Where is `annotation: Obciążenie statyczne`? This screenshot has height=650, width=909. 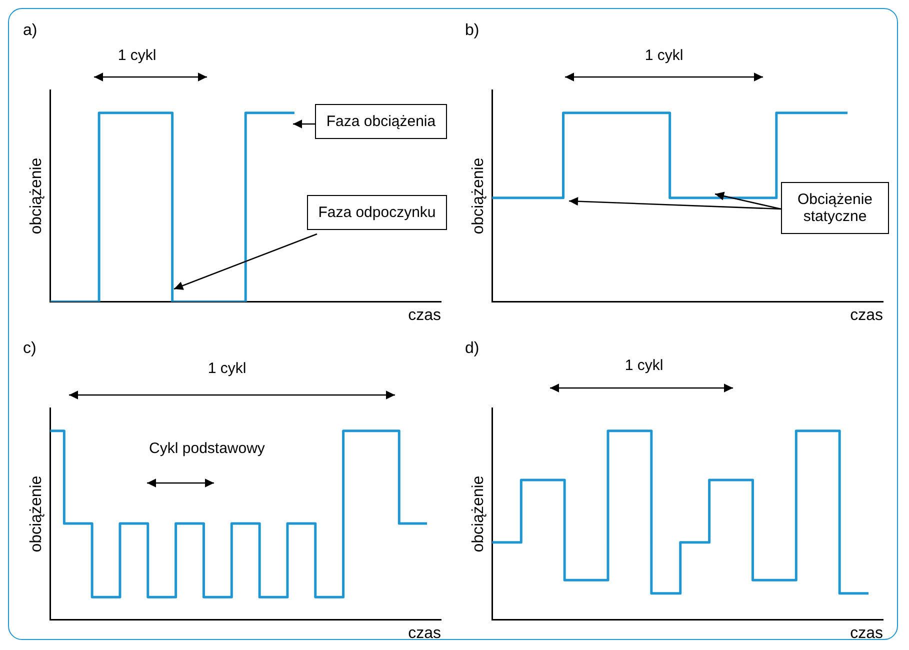 annotation: Obciążenie statyczne is located at coordinates (835, 208).